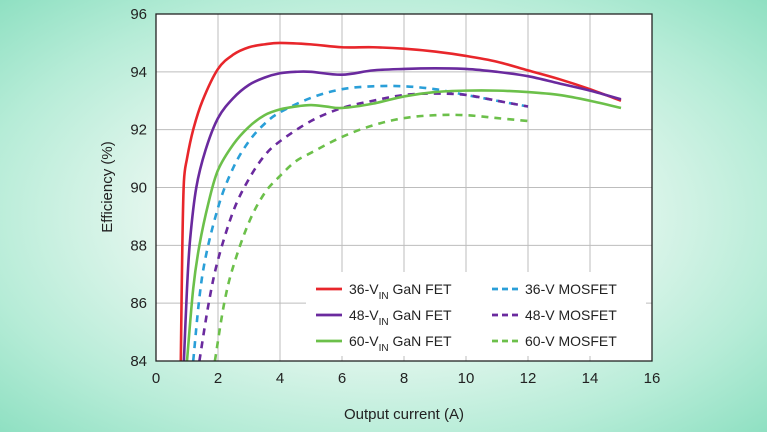  Describe the element at coordinates (138, 72) in the screenshot. I see `y-tick-label: 94` at that location.